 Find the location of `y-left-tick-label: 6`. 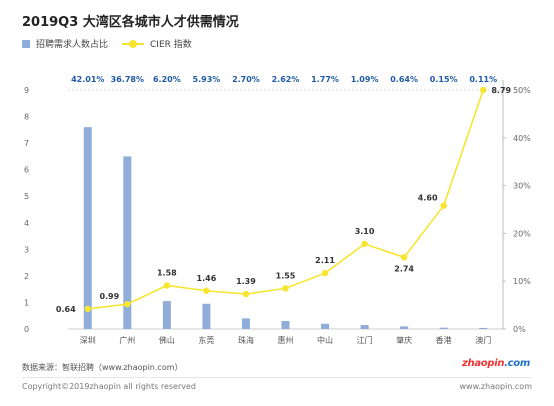

y-left-tick-label: 6 is located at coordinates (26, 170).